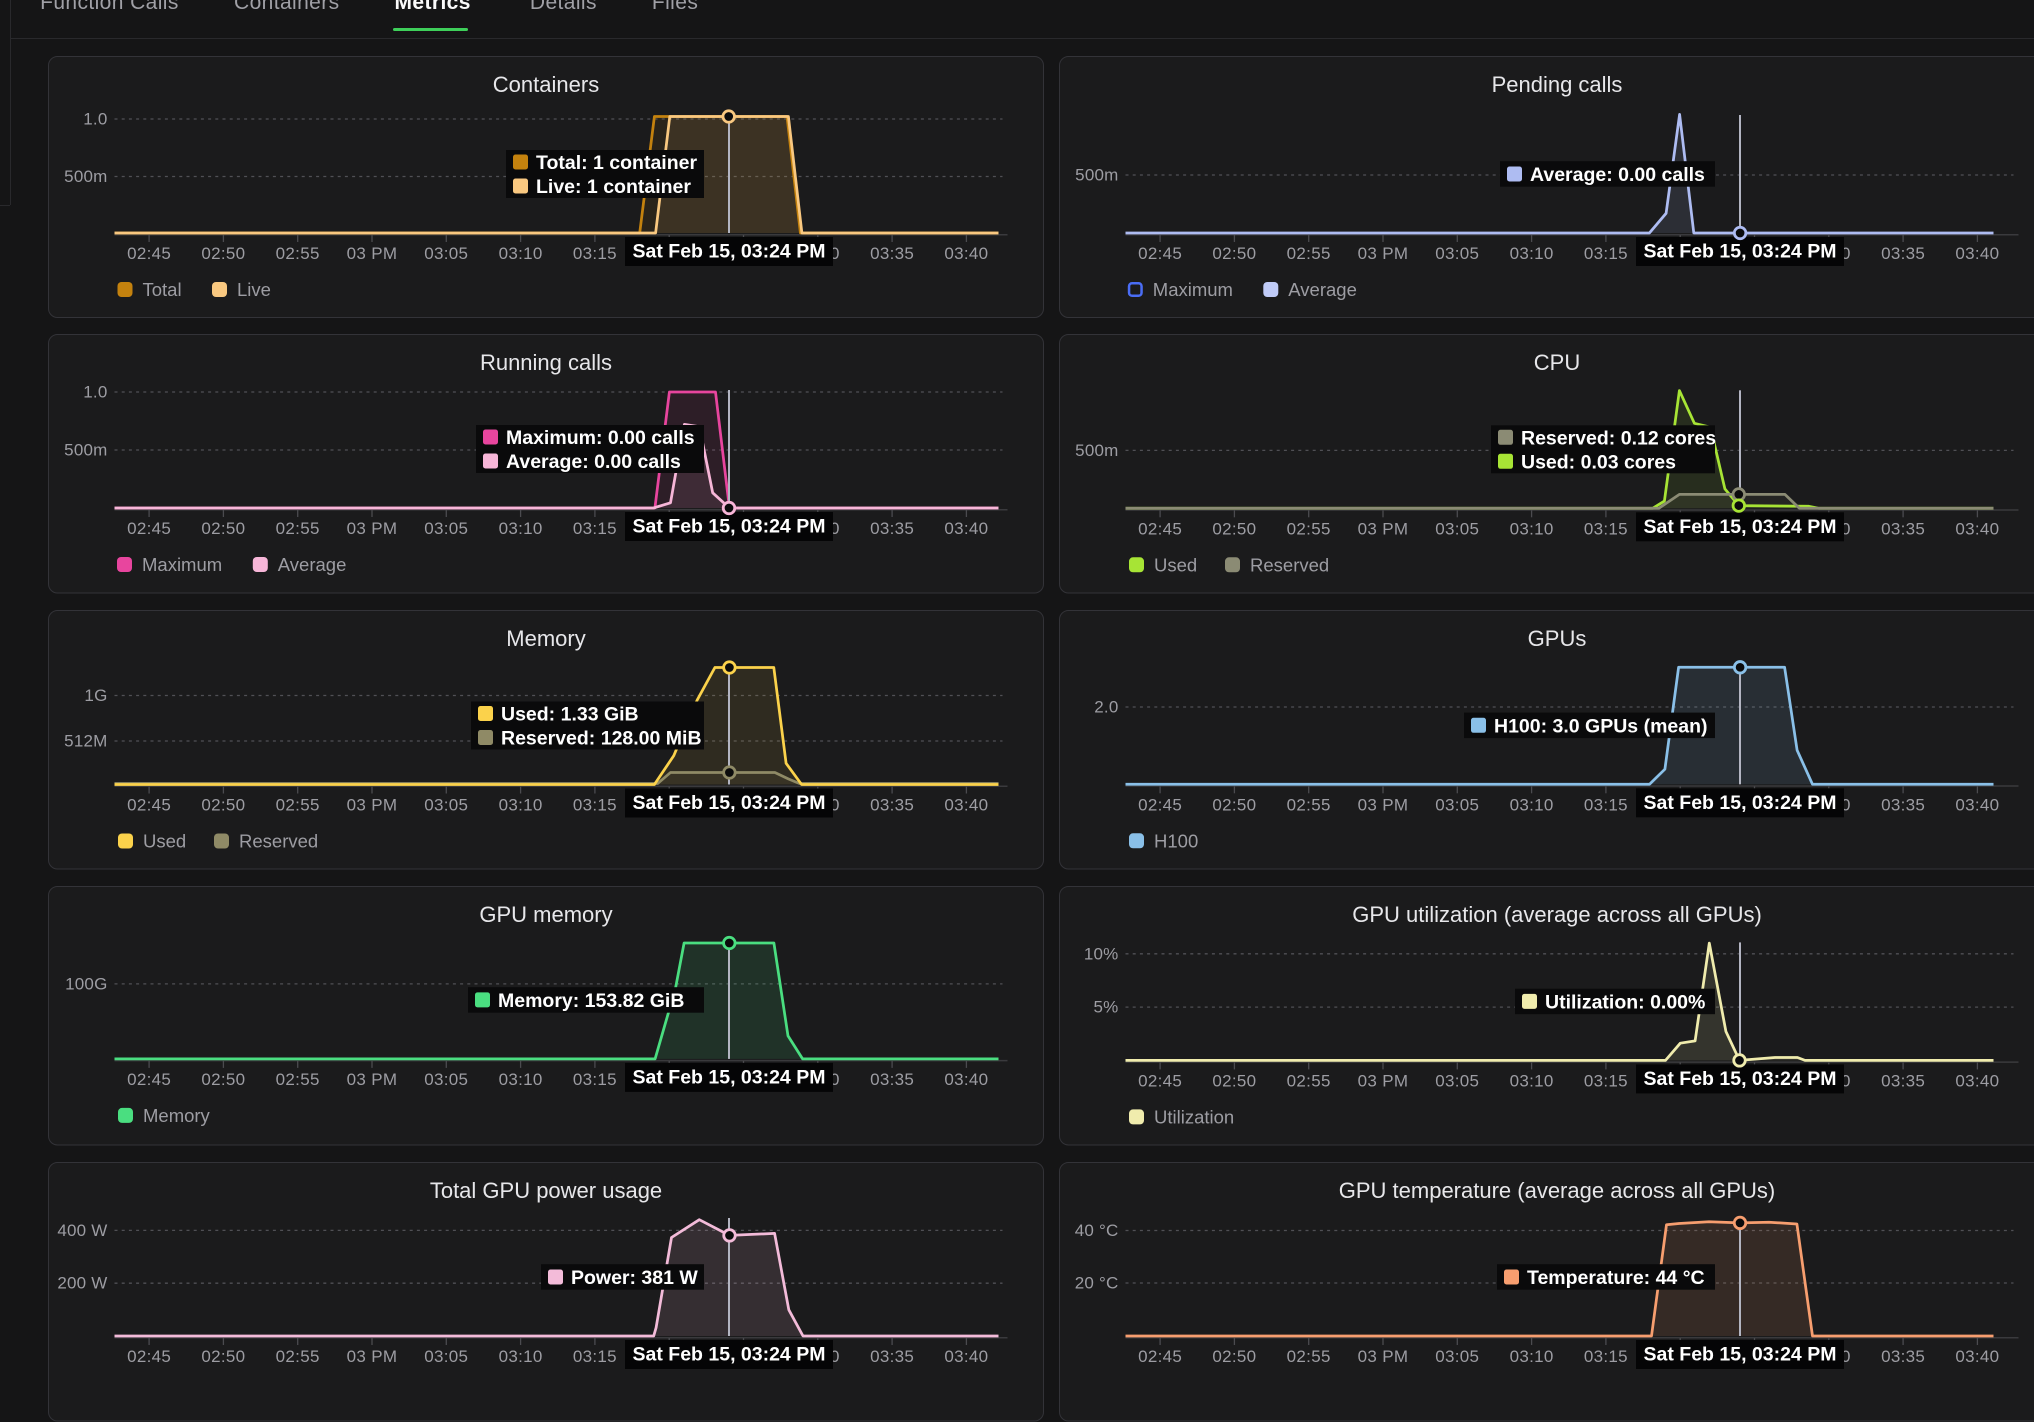 This screenshot has height=1422, width=2034. What do you see at coordinates (1598, 462) in the screenshot?
I see `svg-text: Used: 0.03 cores` at bounding box center [1598, 462].